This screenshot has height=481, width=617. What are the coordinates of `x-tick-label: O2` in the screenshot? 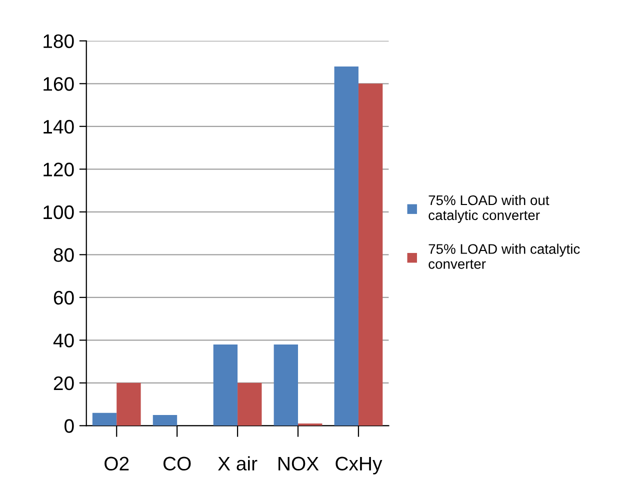 It's located at (116, 463).